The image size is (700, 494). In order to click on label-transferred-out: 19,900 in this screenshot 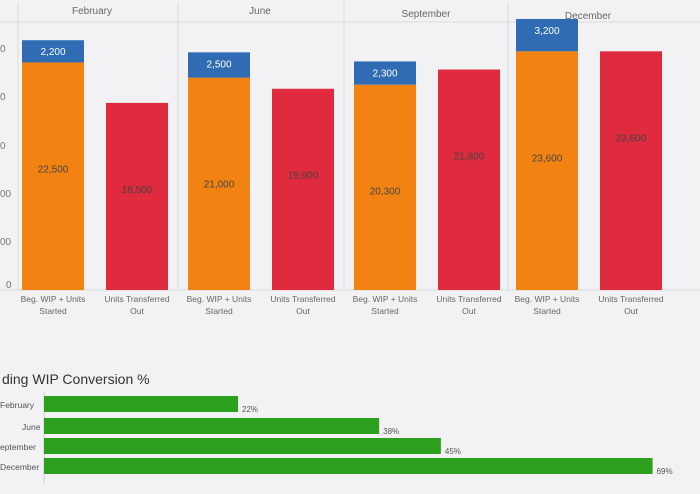, I will do `click(303, 176)`.